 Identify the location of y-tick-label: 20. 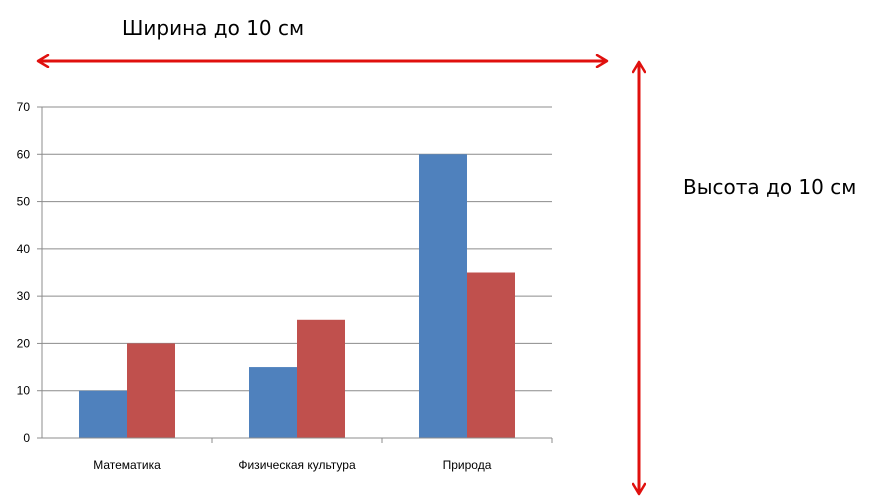
(24, 343).